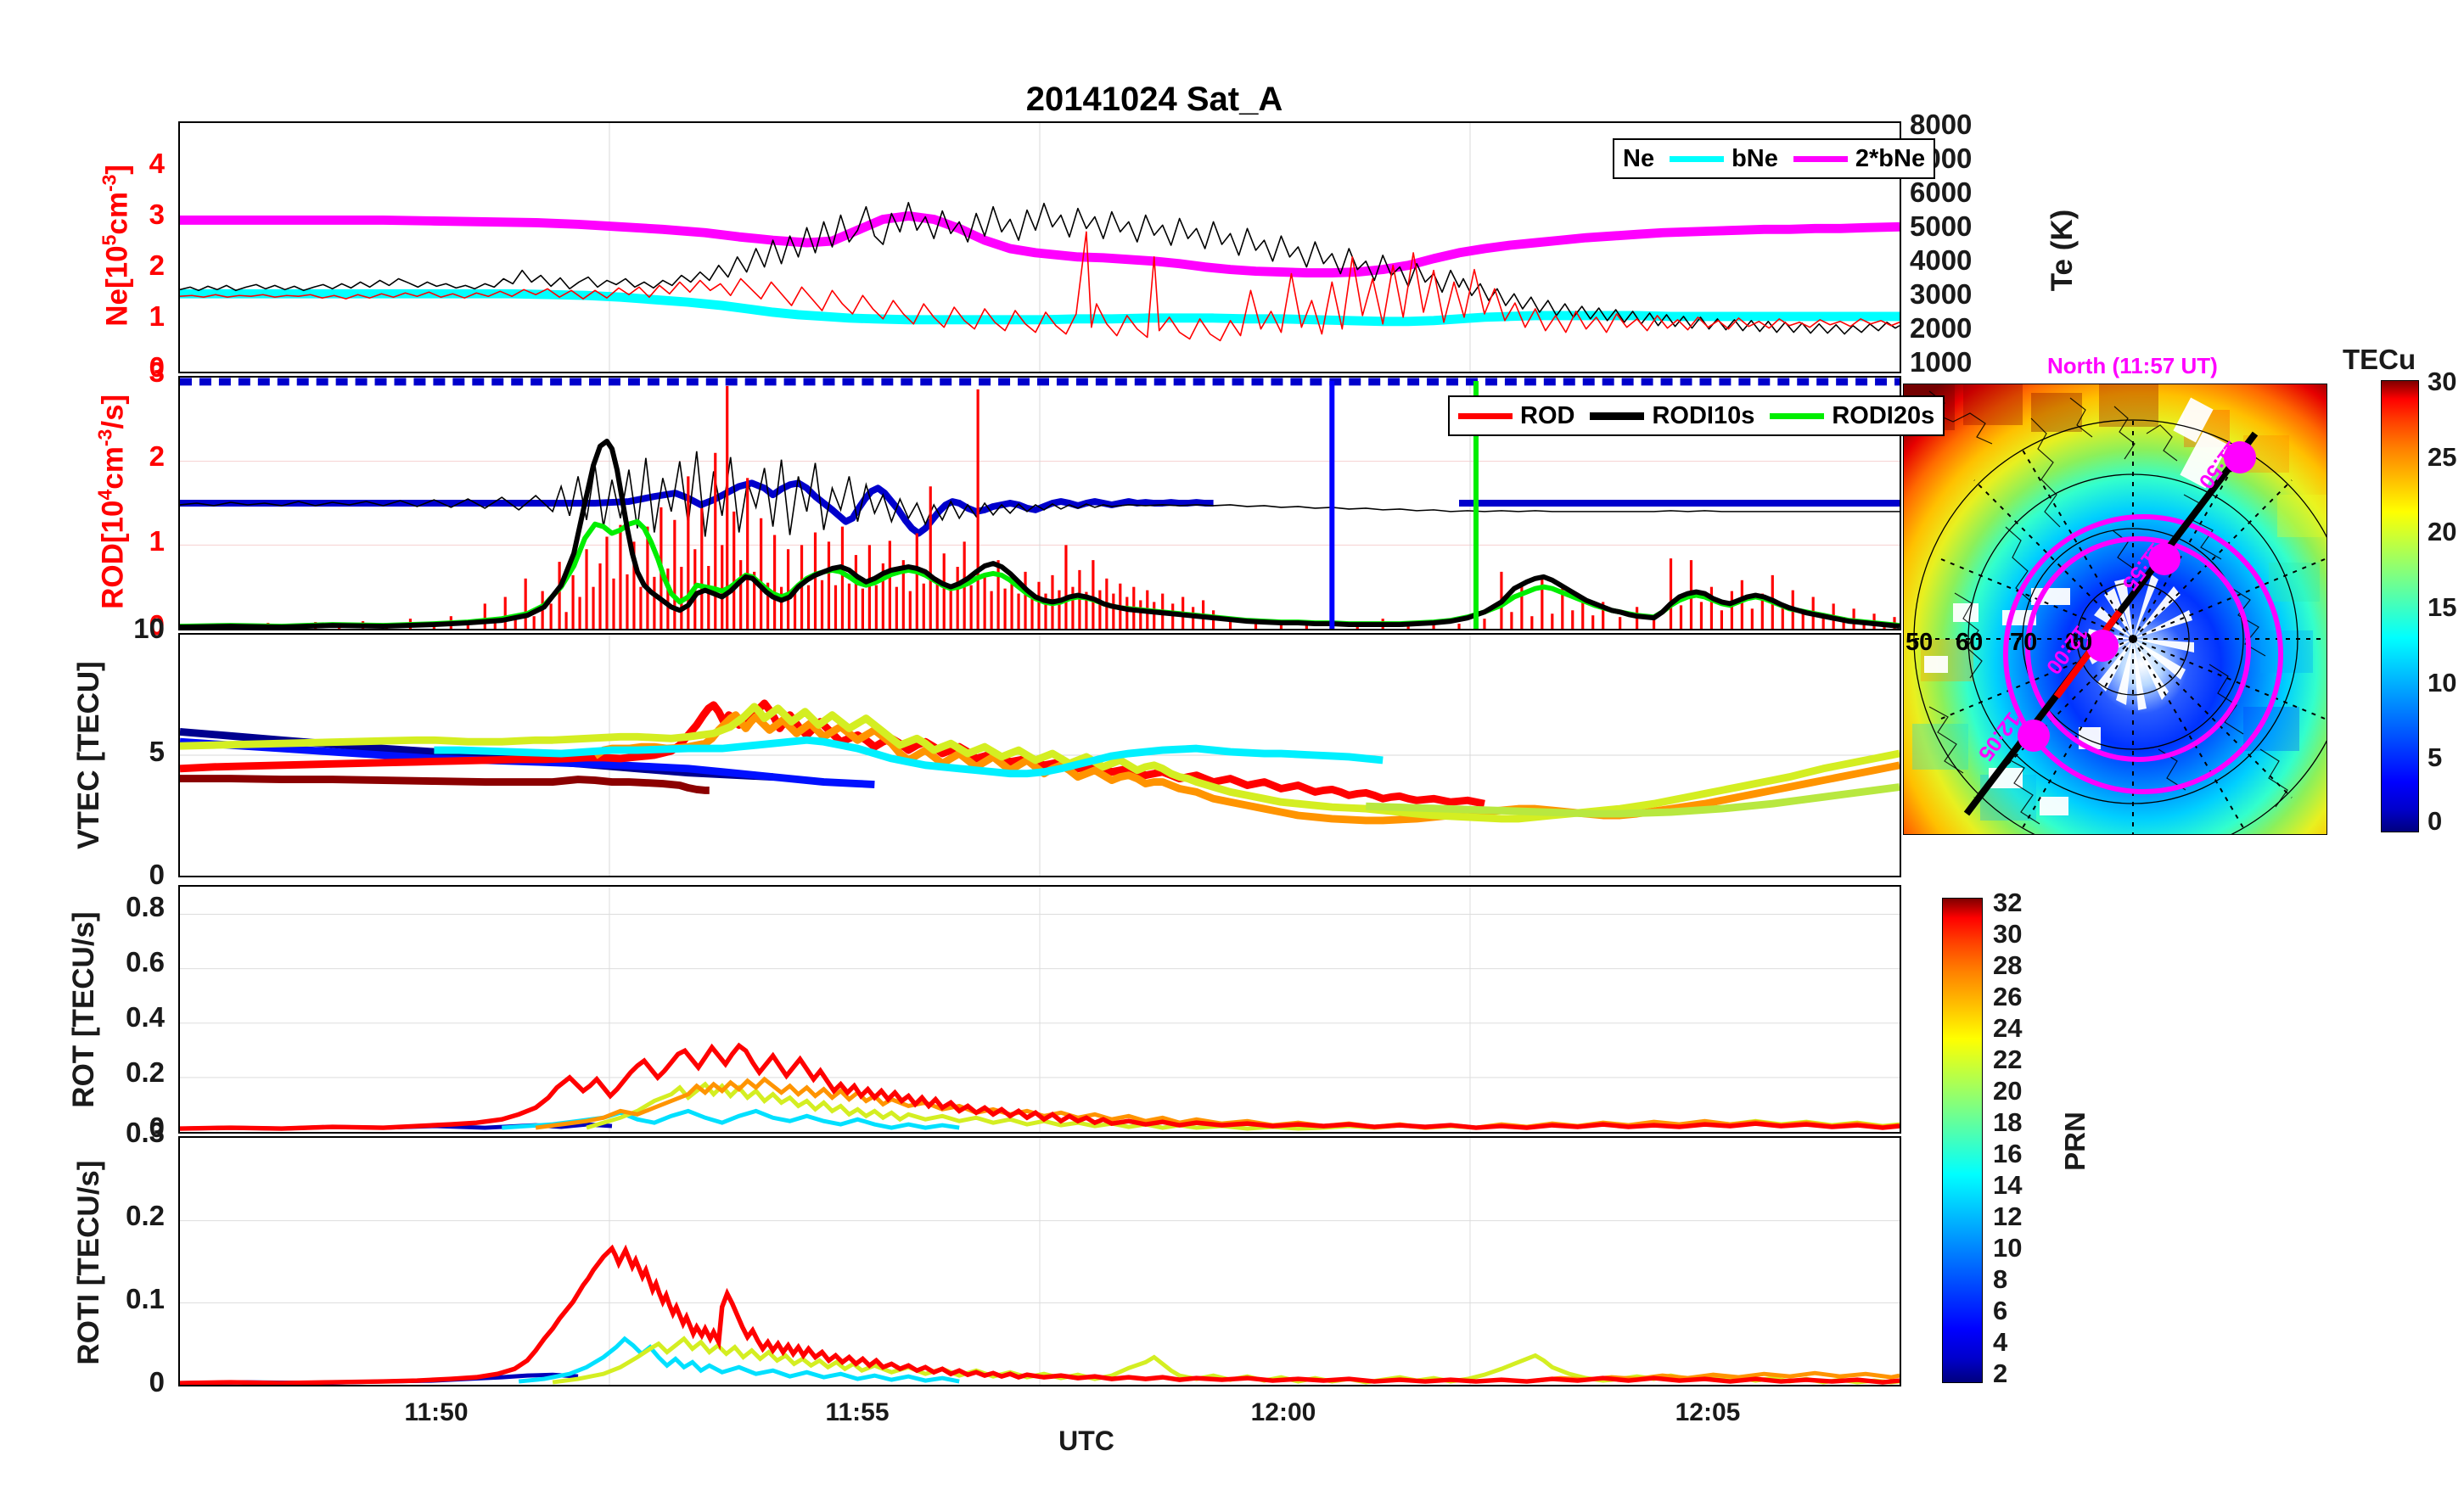 The height and width of the screenshot is (1490, 2464). I want to click on panel-vtec, so click(1039, 755).